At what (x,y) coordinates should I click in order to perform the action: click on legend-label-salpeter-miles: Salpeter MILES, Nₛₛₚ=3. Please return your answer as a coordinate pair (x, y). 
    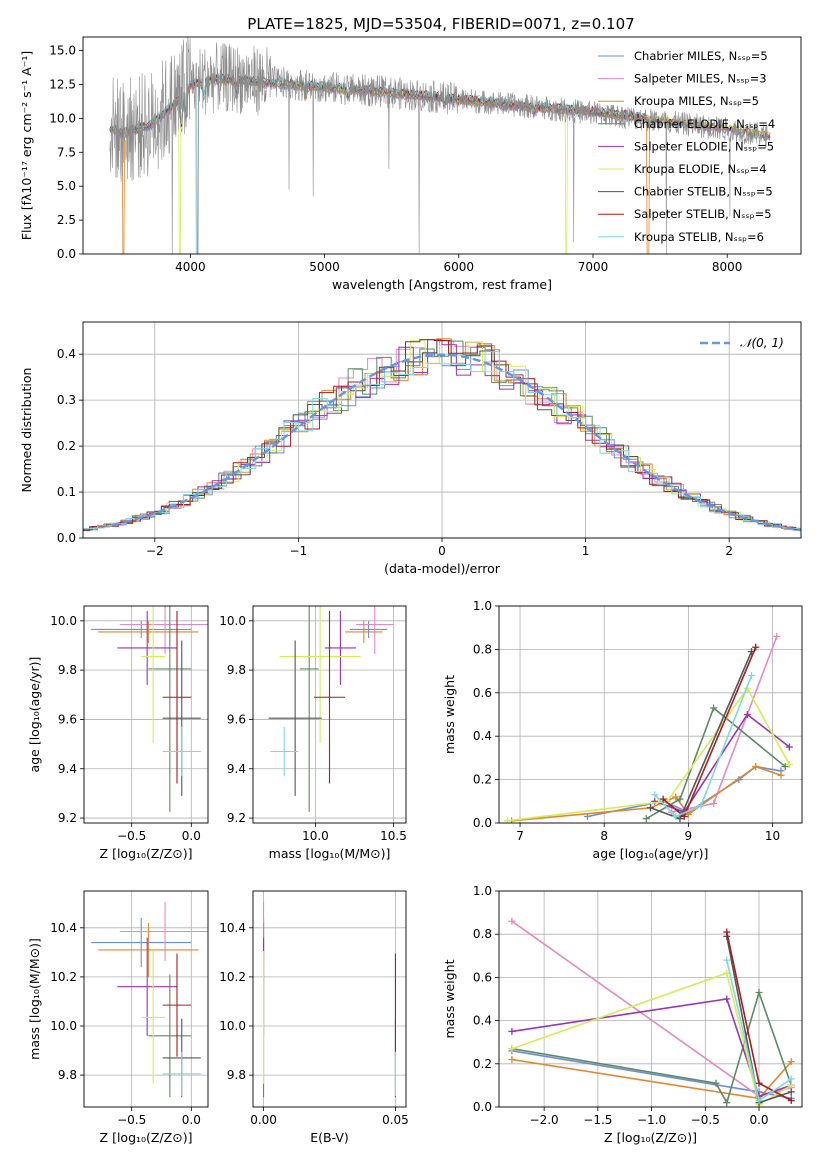
    Looking at the image, I should click on (700, 79).